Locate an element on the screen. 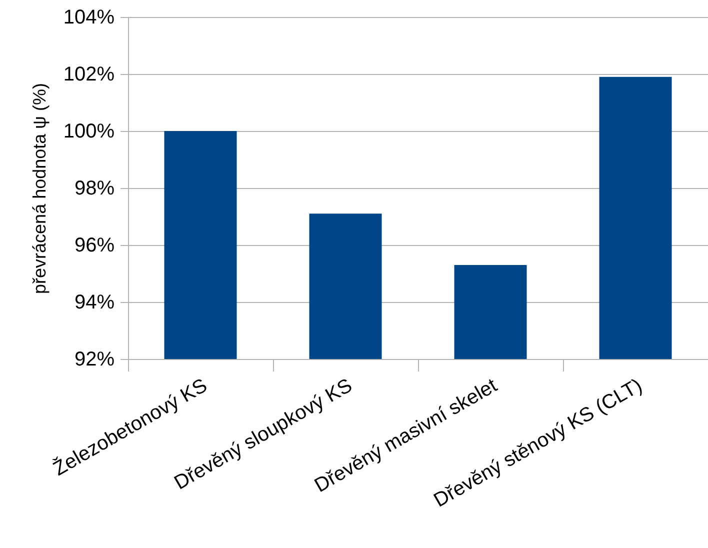 The width and height of the screenshot is (708, 548). y-tick-label: 96% is located at coordinates (94, 245).